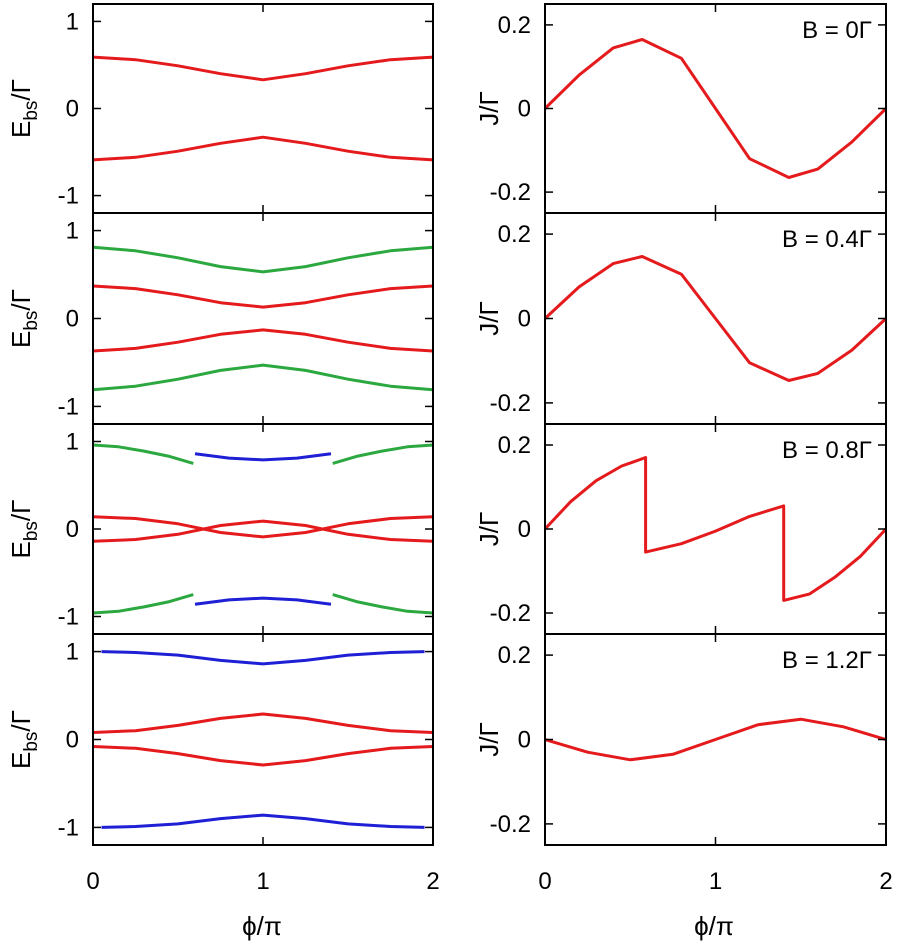 This screenshot has width=904, height=950. What do you see at coordinates (827, 660) in the screenshot?
I see `field-annotation: B = 1.2Γ` at bounding box center [827, 660].